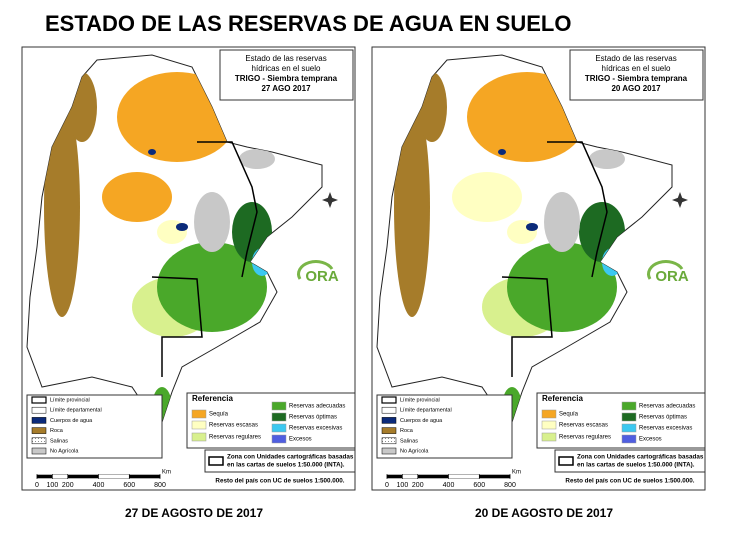 The height and width of the screenshot is (536, 733). What do you see at coordinates (409, 441) in the screenshot?
I see `legend-label: Salinas` at bounding box center [409, 441].